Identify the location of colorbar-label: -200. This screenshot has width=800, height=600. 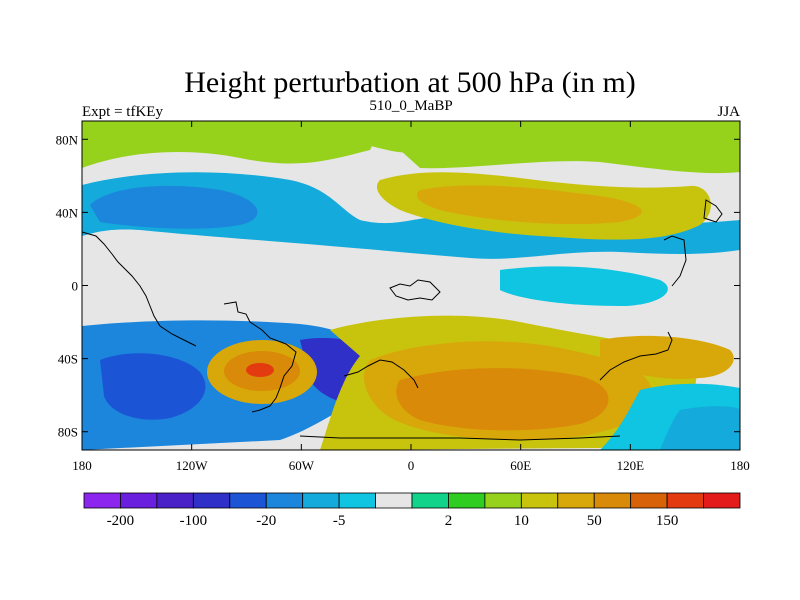
(121, 521).